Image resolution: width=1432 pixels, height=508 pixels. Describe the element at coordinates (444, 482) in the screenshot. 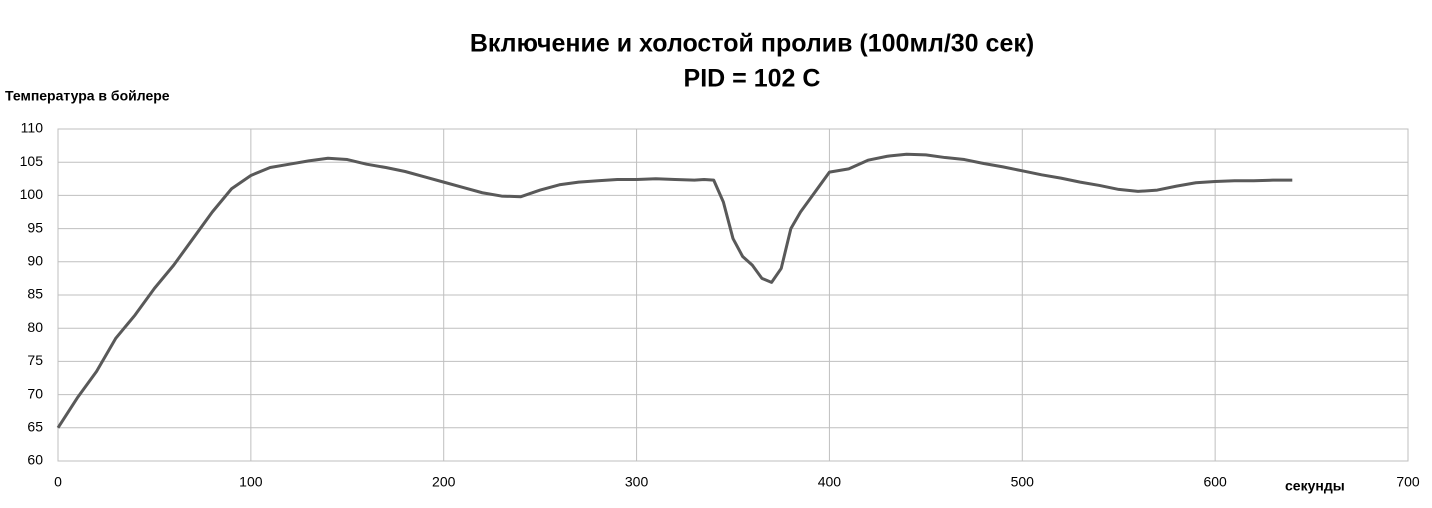

I see `x-tick-label: 200` at that location.